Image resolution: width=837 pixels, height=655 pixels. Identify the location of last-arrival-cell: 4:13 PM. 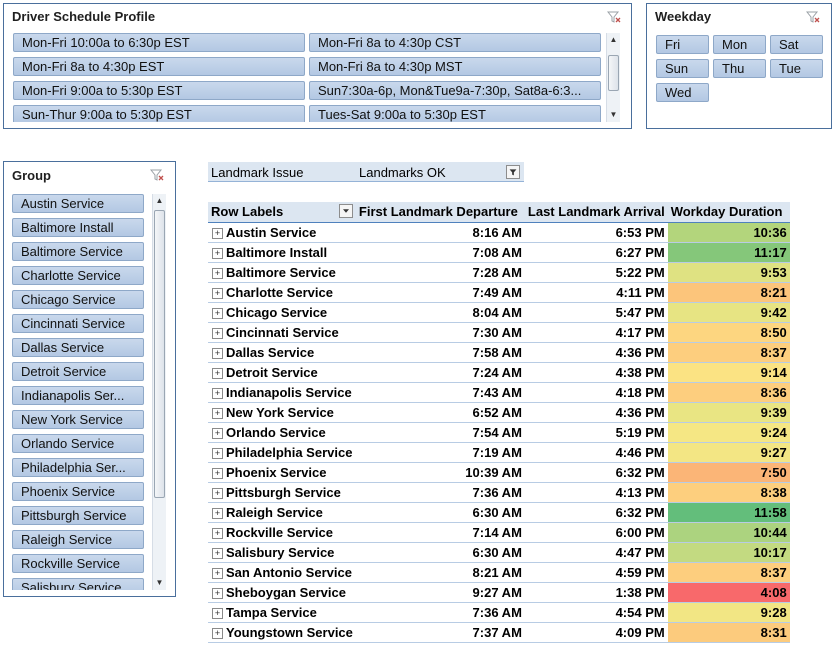
(596, 492).